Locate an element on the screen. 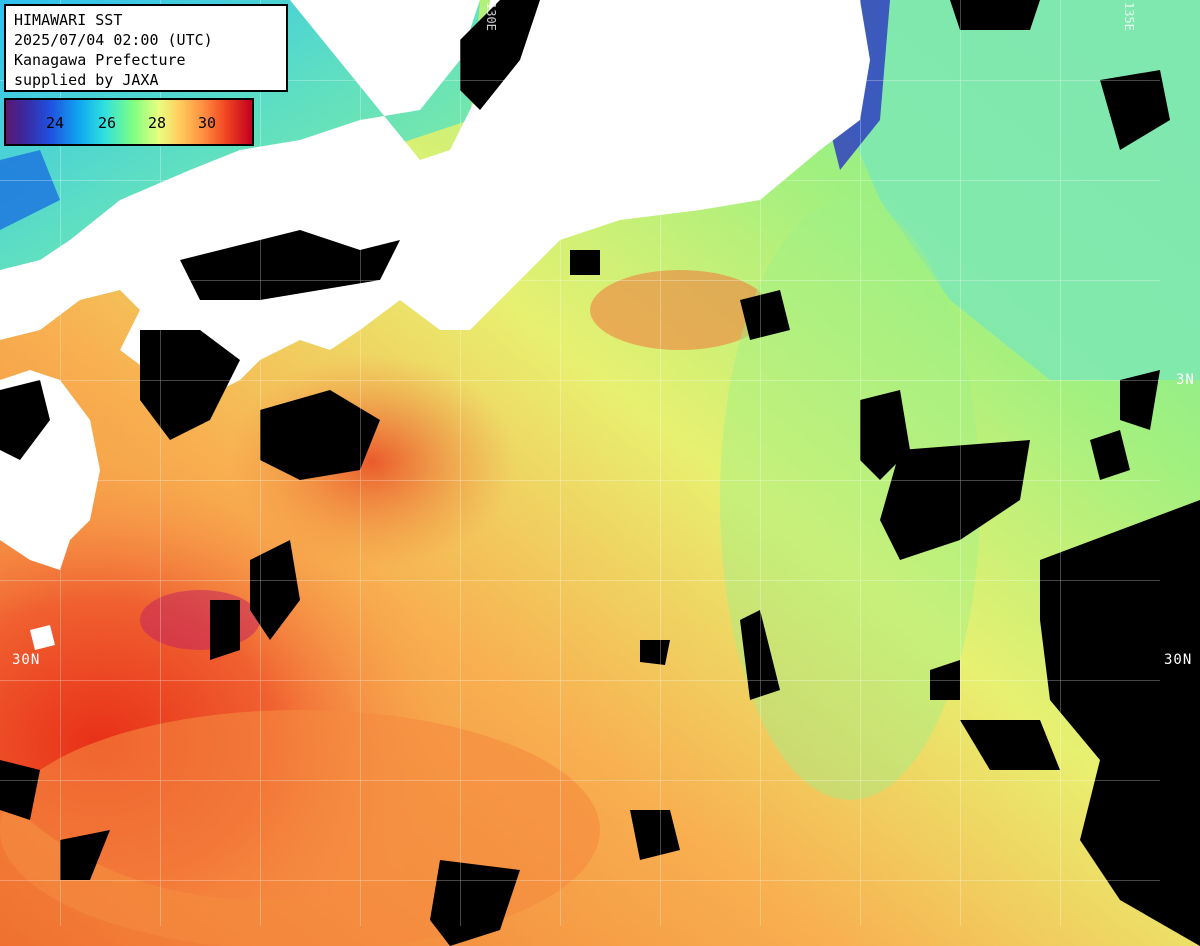 This screenshot has width=1200, height=946. colorbar-tick-30: 30 is located at coordinates (207, 123).